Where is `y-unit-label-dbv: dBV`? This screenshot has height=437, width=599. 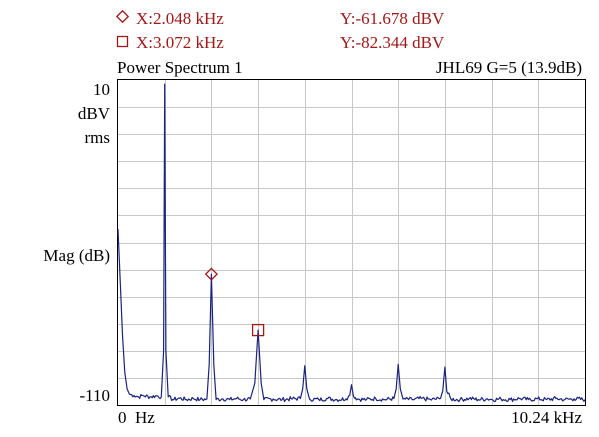
y-unit-label-dbv: dBV is located at coordinates (94, 113).